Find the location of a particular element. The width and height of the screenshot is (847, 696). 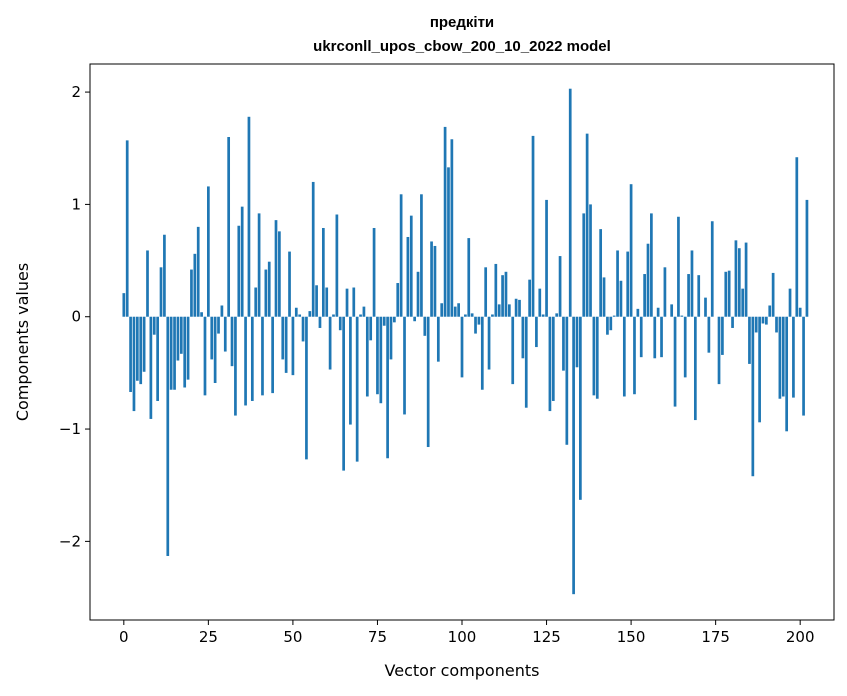

y-axis-ticks: −2 −1 0 1 2 is located at coordinates (74, 316).